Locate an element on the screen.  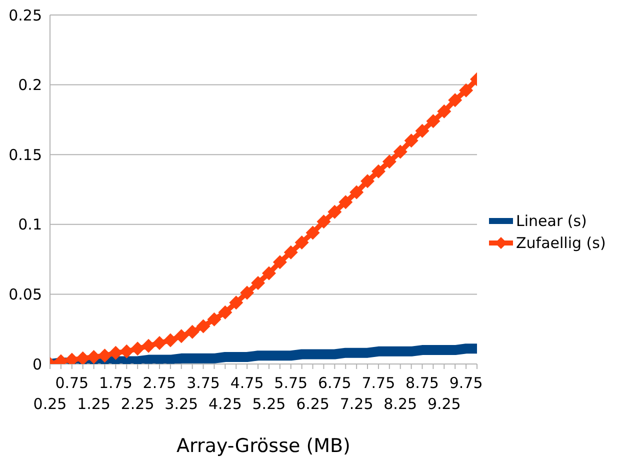
x-tick-label: 1.75 is located at coordinates (115, 383).